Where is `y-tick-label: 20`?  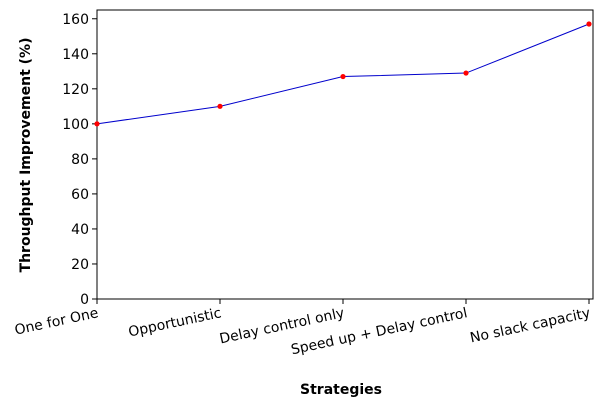 y-tick-label: 20 is located at coordinates (80, 265).